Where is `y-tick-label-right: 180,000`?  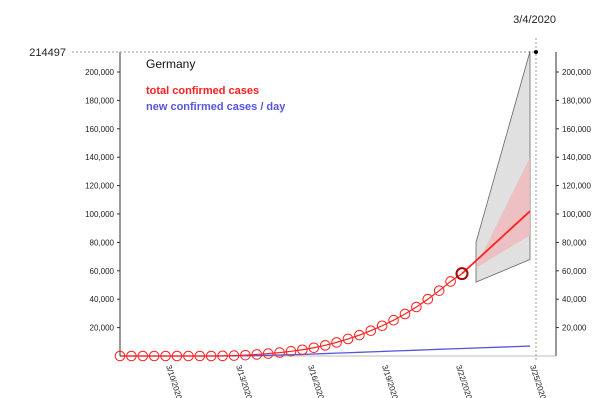 y-tick-label-right: 180,000 is located at coordinates (576, 100).